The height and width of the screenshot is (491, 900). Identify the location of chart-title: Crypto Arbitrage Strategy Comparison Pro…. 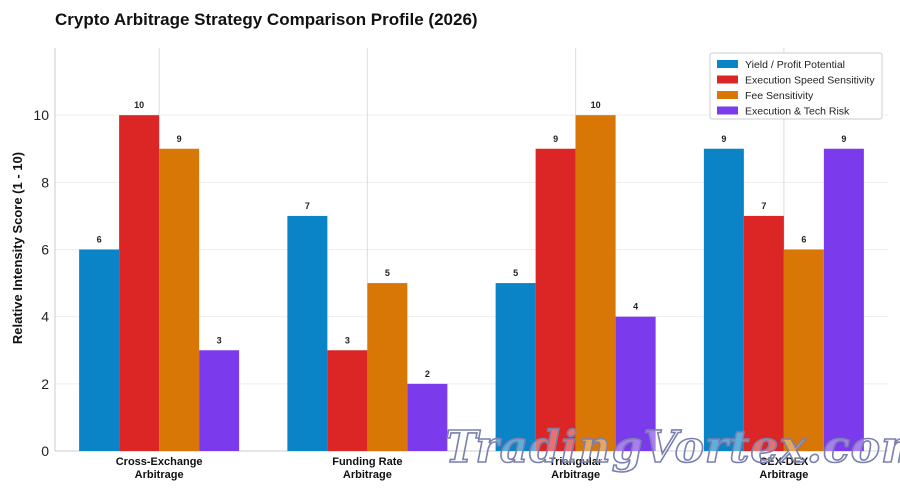
(266, 19).